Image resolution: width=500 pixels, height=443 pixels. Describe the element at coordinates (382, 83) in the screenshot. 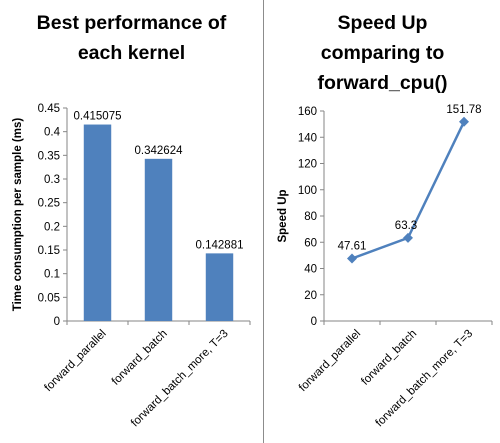

I see `right-chart-title-line-3: forward_cpu()` at that location.